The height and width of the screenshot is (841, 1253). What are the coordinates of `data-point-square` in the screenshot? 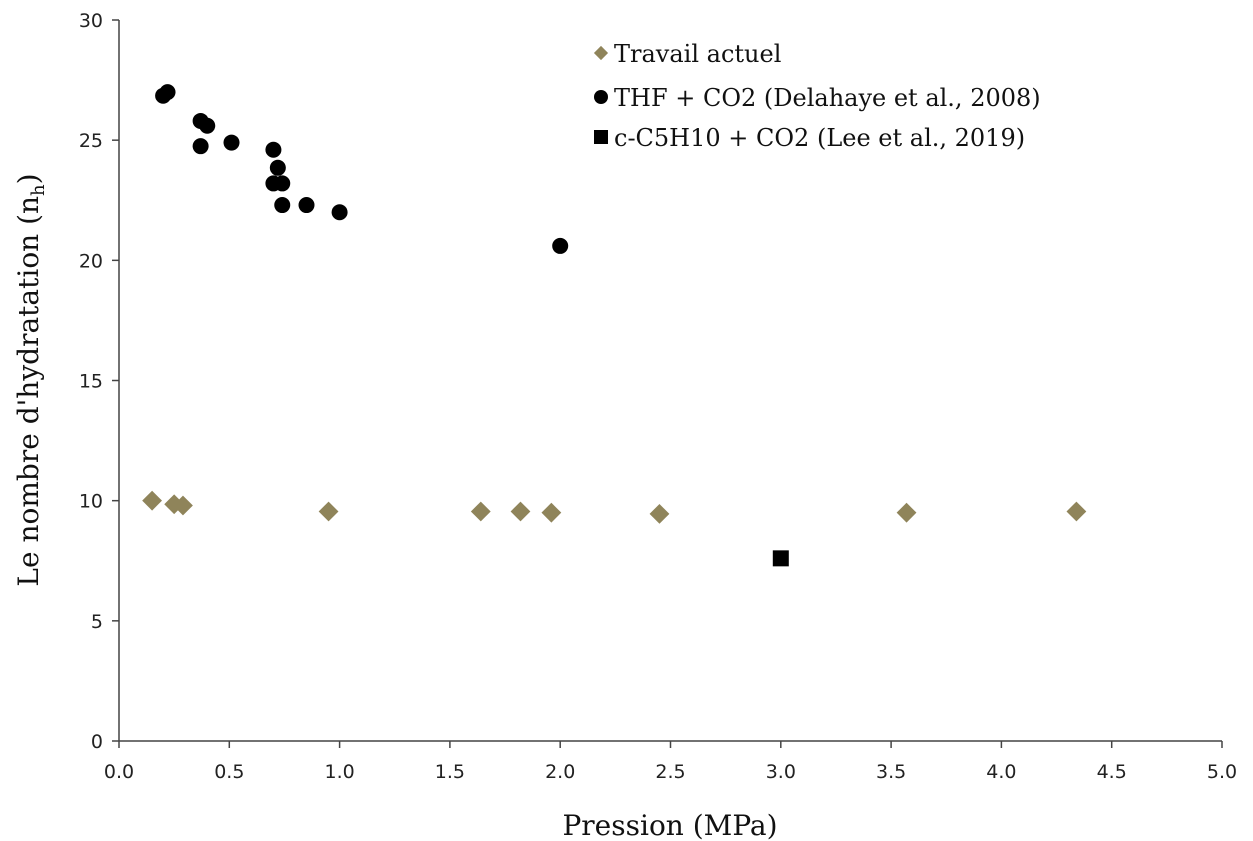 It's located at (780, 558).